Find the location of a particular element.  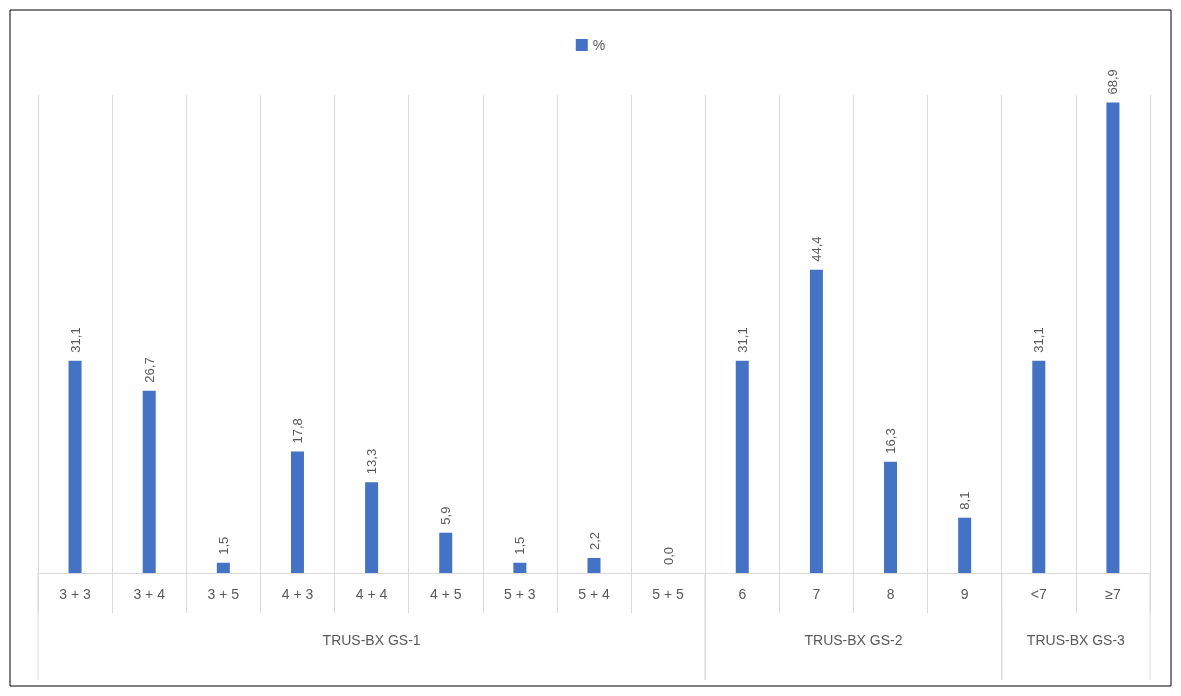

data-label: 2,2 is located at coordinates (594, 540).